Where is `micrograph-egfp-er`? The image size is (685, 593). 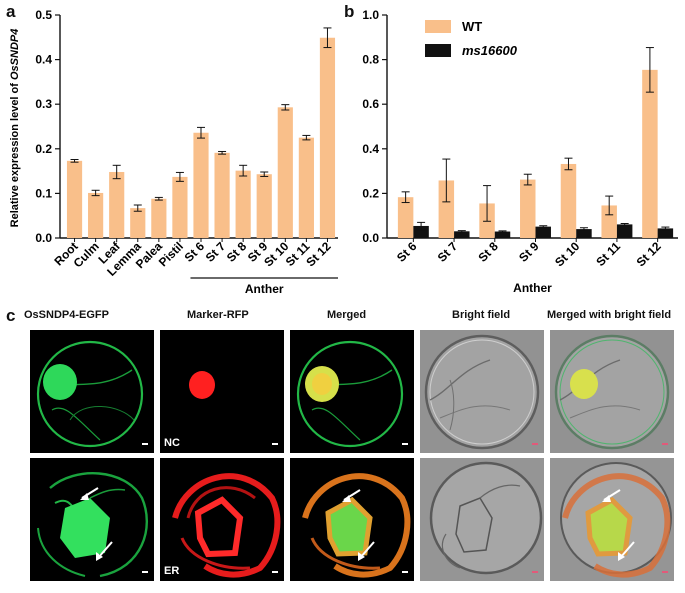
micrograph-egfp-er is located at coordinates (92, 519).